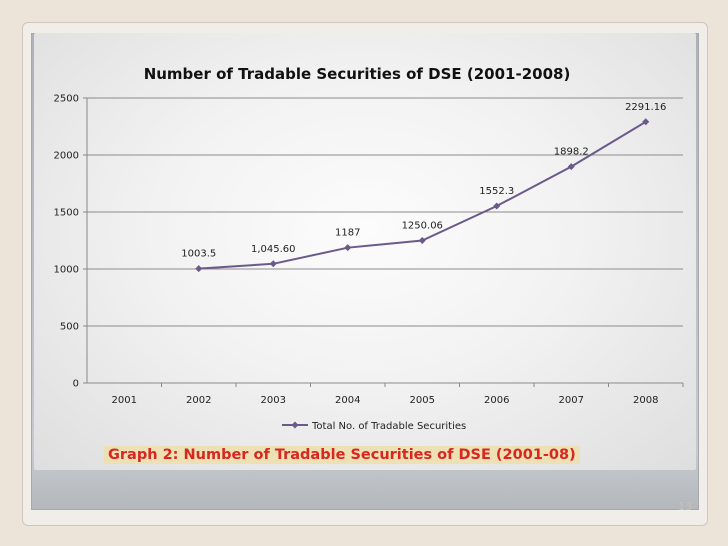 The width and height of the screenshot is (728, 546). What do you see at coordinates (496, 191) in the screenshot?
I see `data-label: 1552.3` at bounding box center [496, 191].